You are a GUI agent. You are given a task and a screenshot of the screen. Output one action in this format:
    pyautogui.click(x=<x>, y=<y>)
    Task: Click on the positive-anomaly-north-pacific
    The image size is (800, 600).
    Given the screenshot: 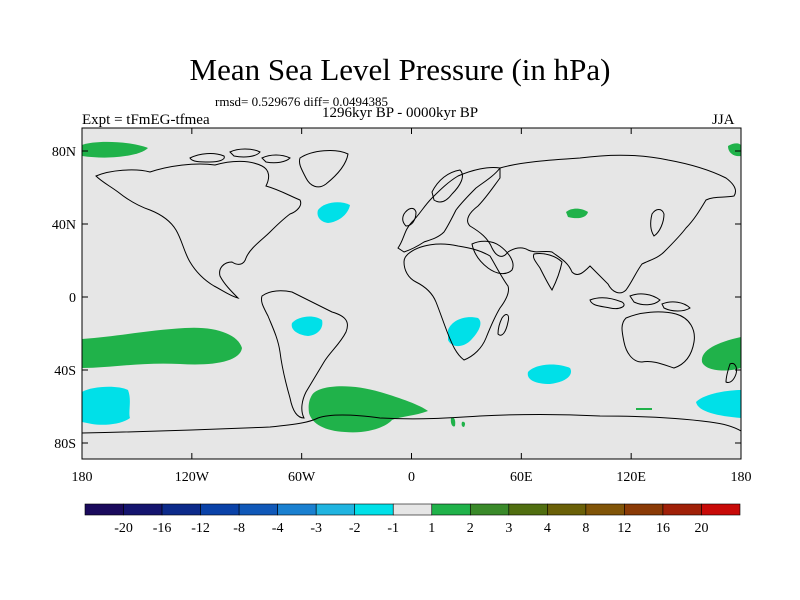 What is the action you would take?
    pyautogui.click(x=115, y=149)
    